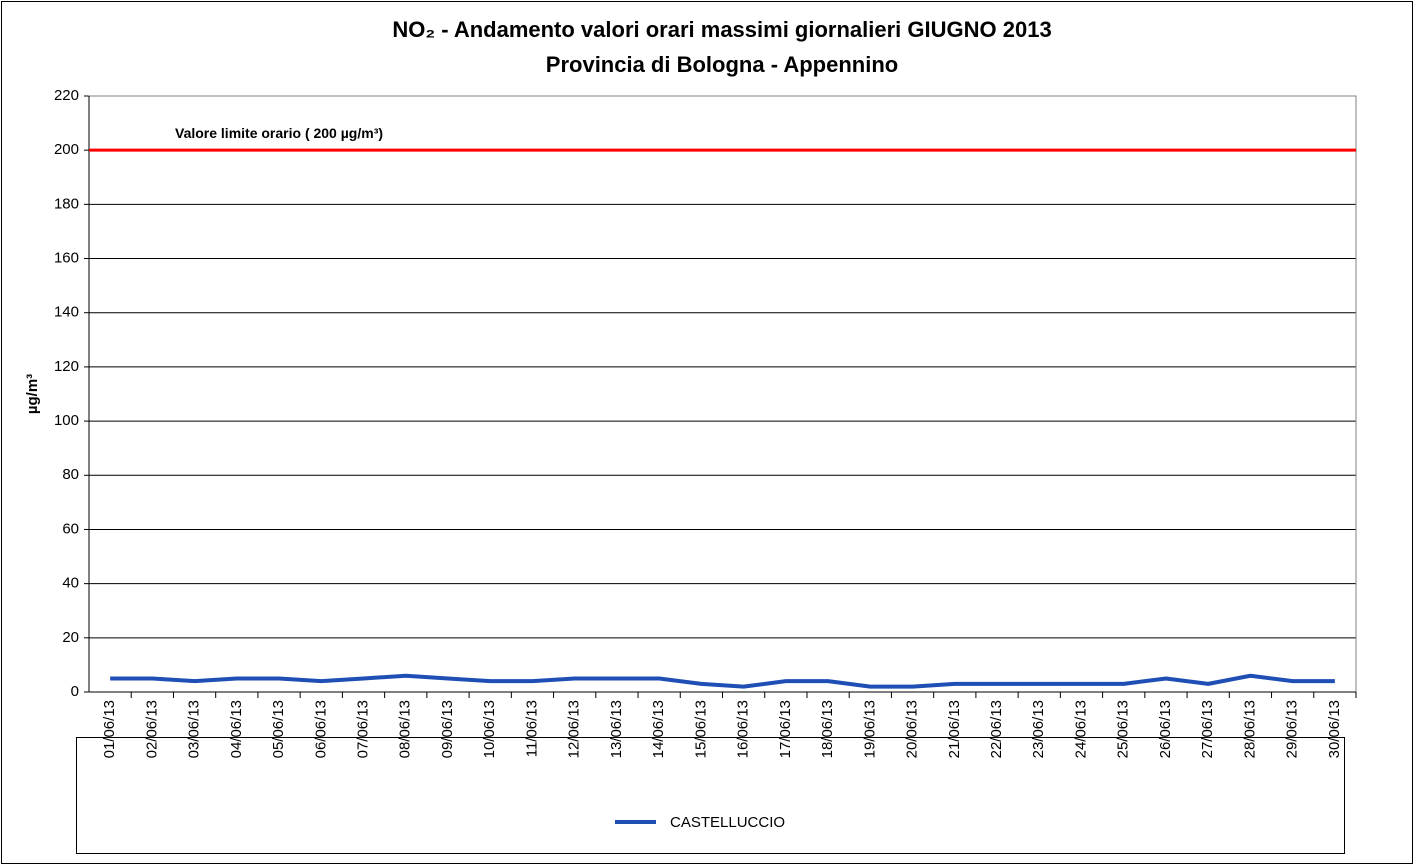  What do you see at coordinates (710, 795) in the screenshot?
I see `legend-box` at bounding box center [710, 795].